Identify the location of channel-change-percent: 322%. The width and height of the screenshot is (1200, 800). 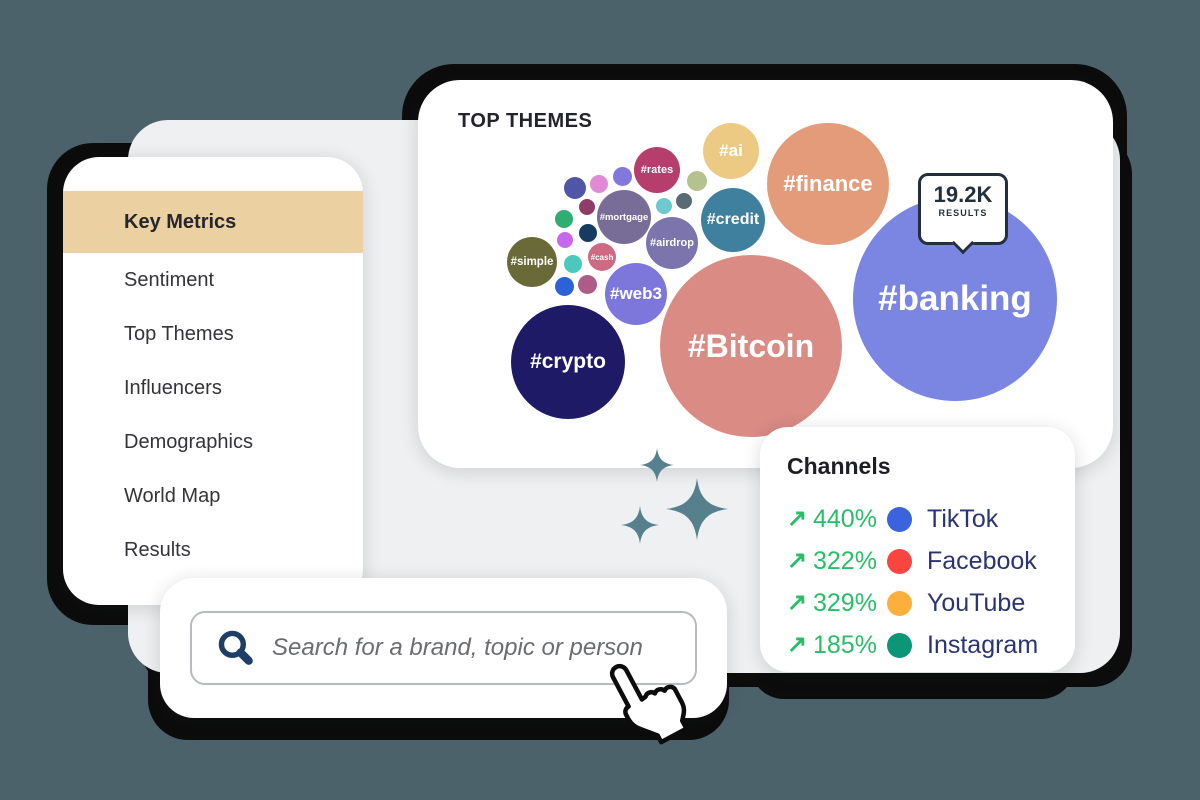
(845, 560).